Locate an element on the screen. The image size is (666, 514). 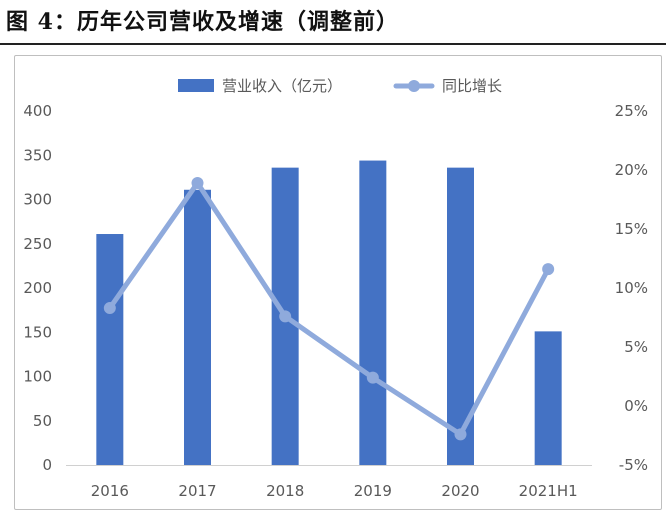
right-tick-label: 5% is located at coordinates (636, 347).